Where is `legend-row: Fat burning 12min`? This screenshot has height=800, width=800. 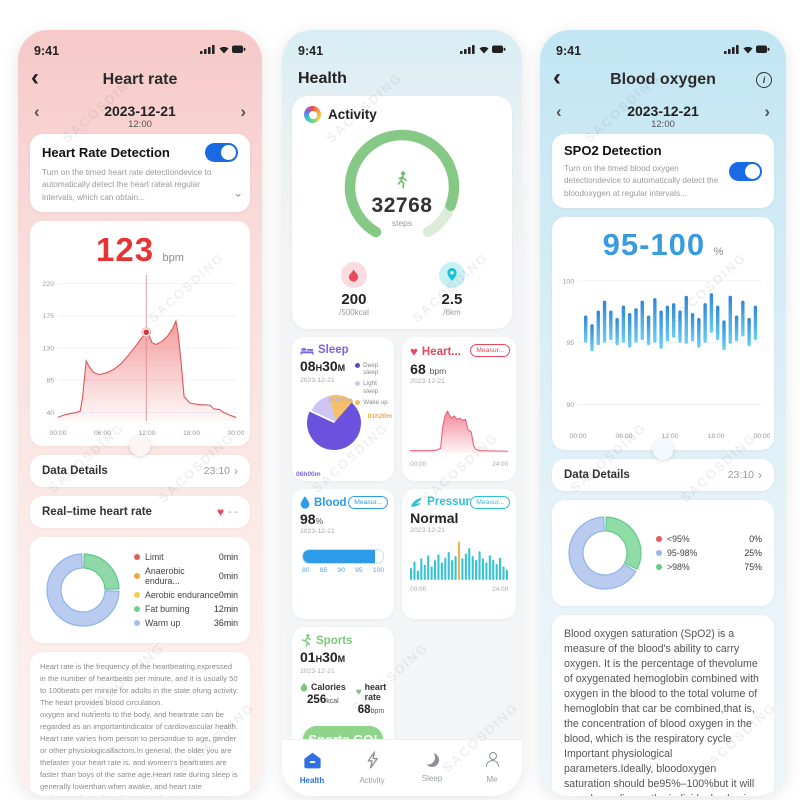 legend-row: Fat burning 12min is located at coordinates (186, 609).